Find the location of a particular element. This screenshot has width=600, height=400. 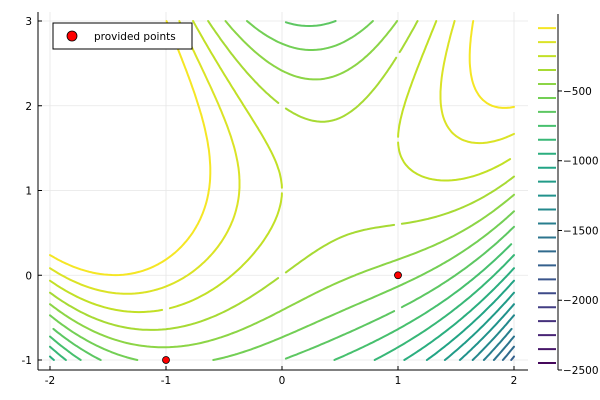

y-tick-label: 2 is located at coordinates (28, 107).